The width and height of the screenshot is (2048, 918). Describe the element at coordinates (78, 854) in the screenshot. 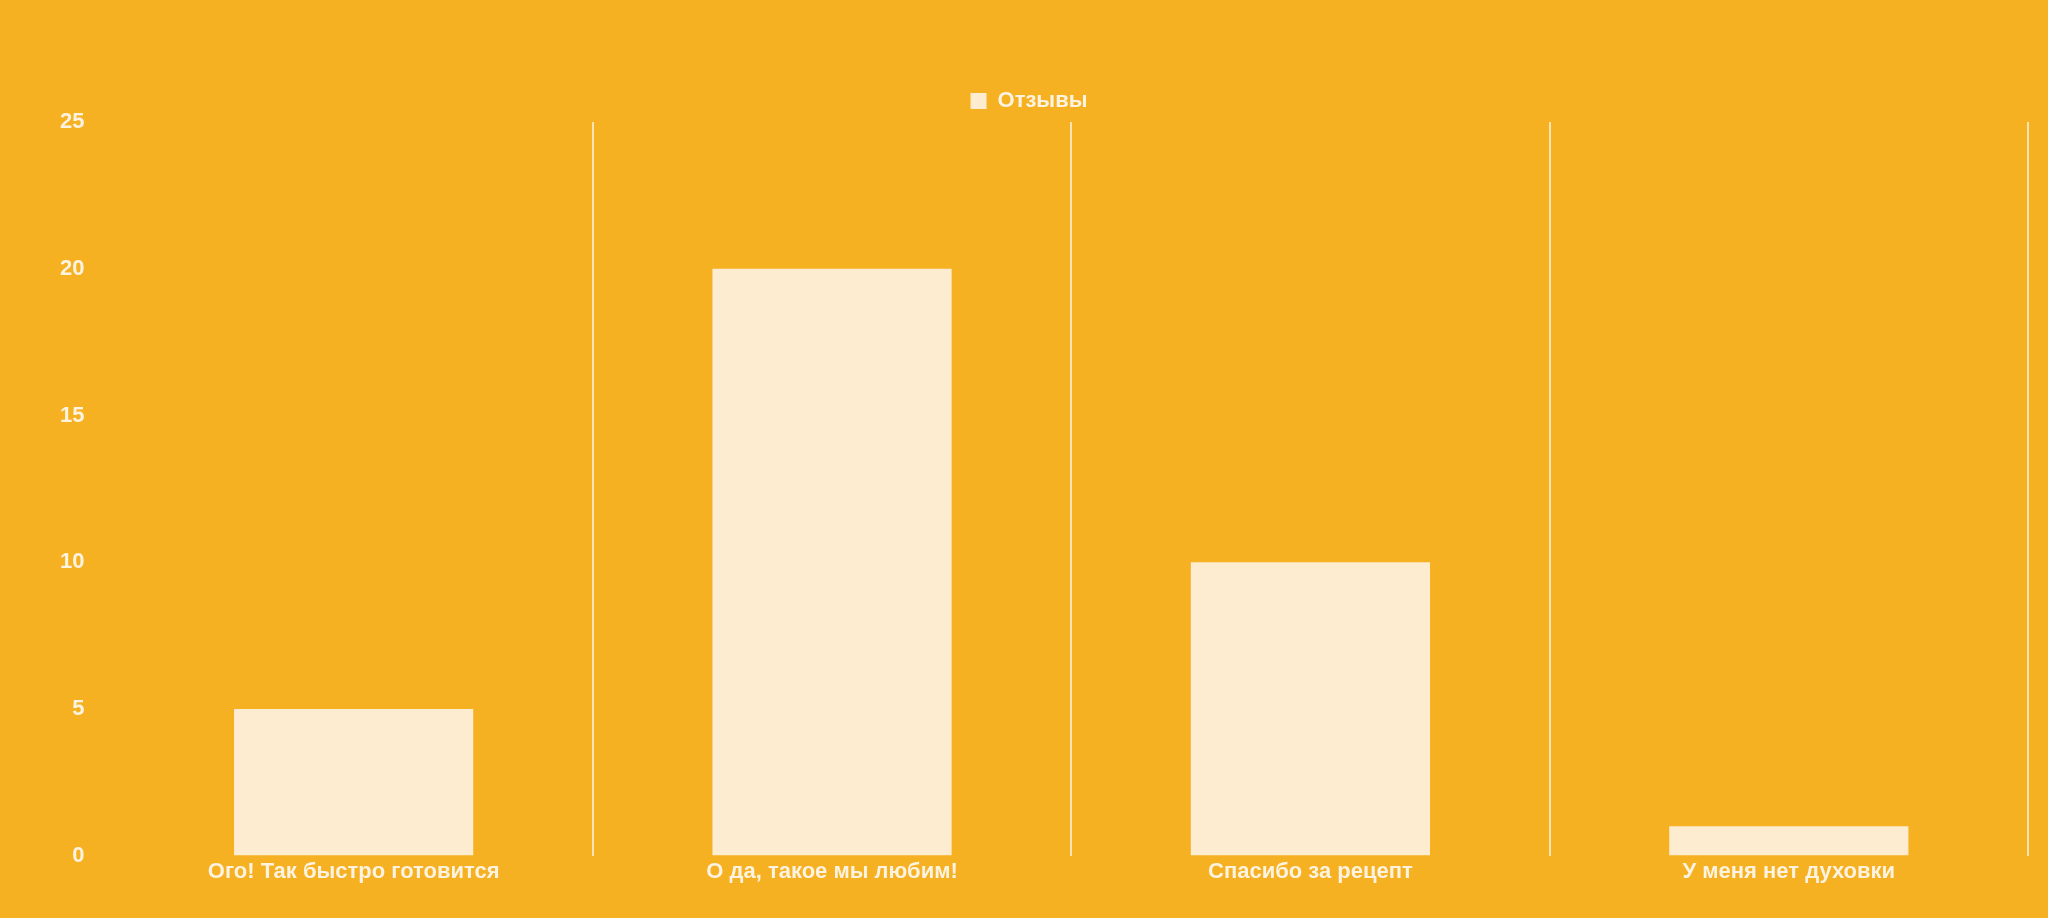

I see `y-tick-label: 0` at that location.